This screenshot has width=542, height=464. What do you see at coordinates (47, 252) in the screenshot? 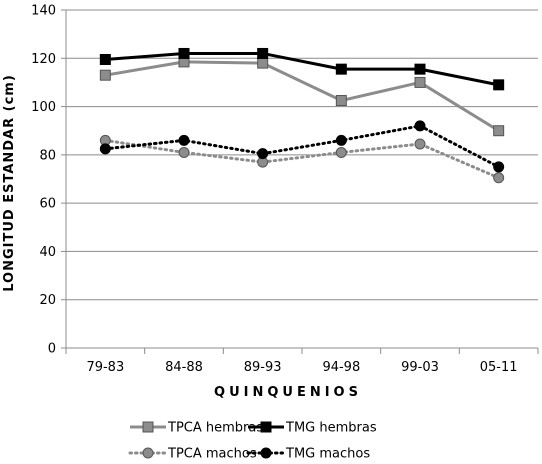
I see `y-tick-label: 40` at bounding box center [47, 252].